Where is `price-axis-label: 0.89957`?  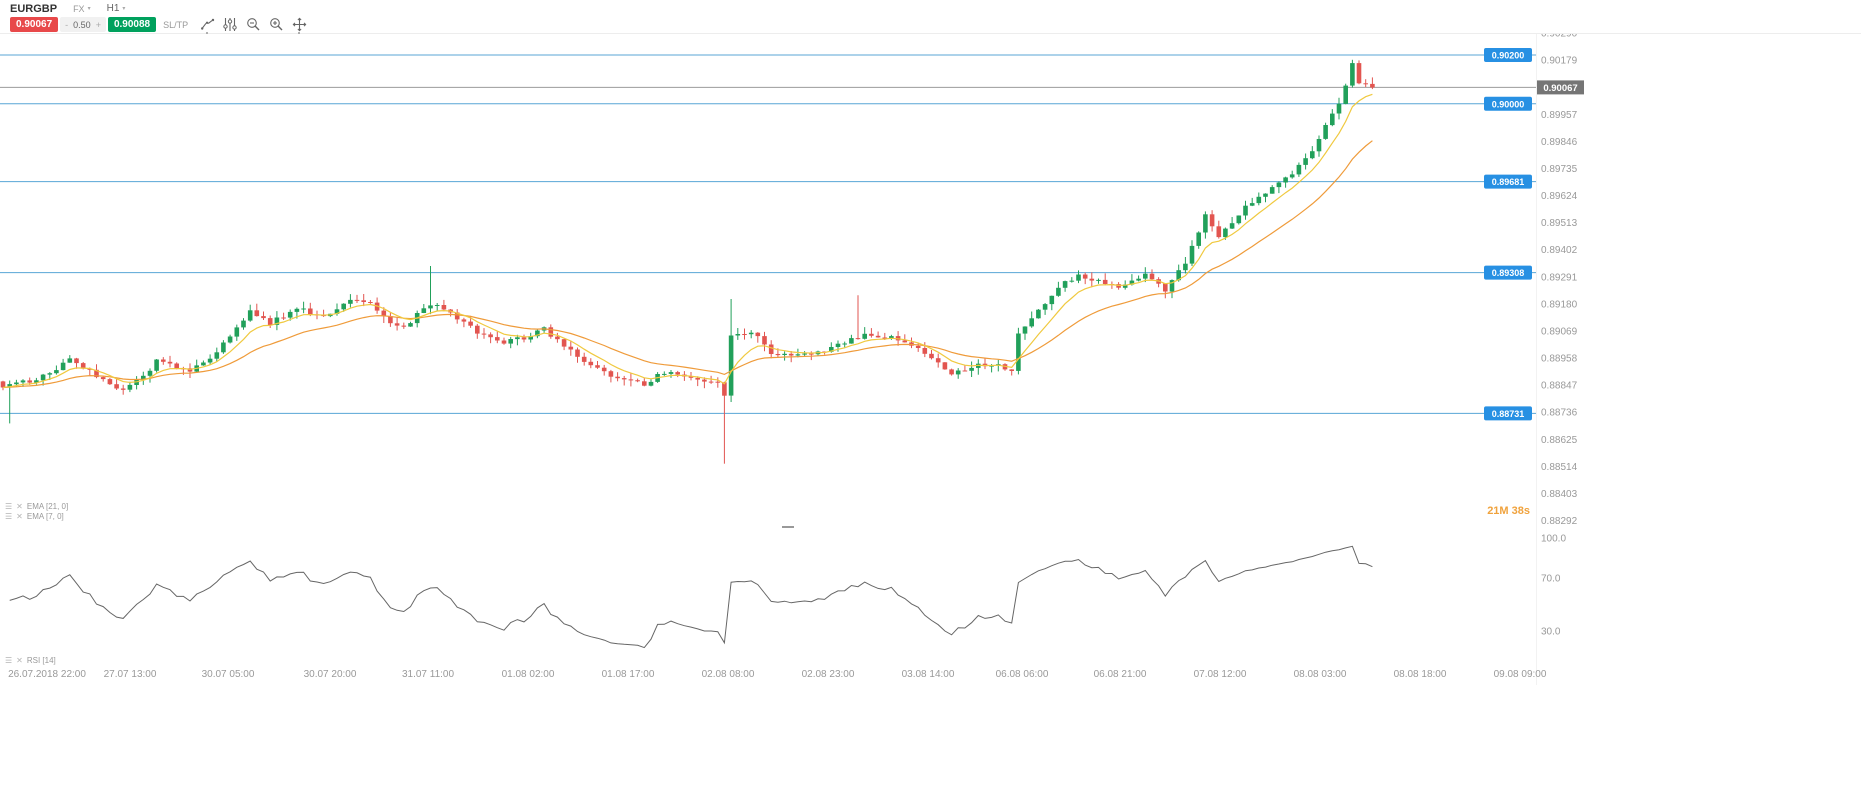
price-axis-label: 0.89957 is located at coordinates (1559, 115).